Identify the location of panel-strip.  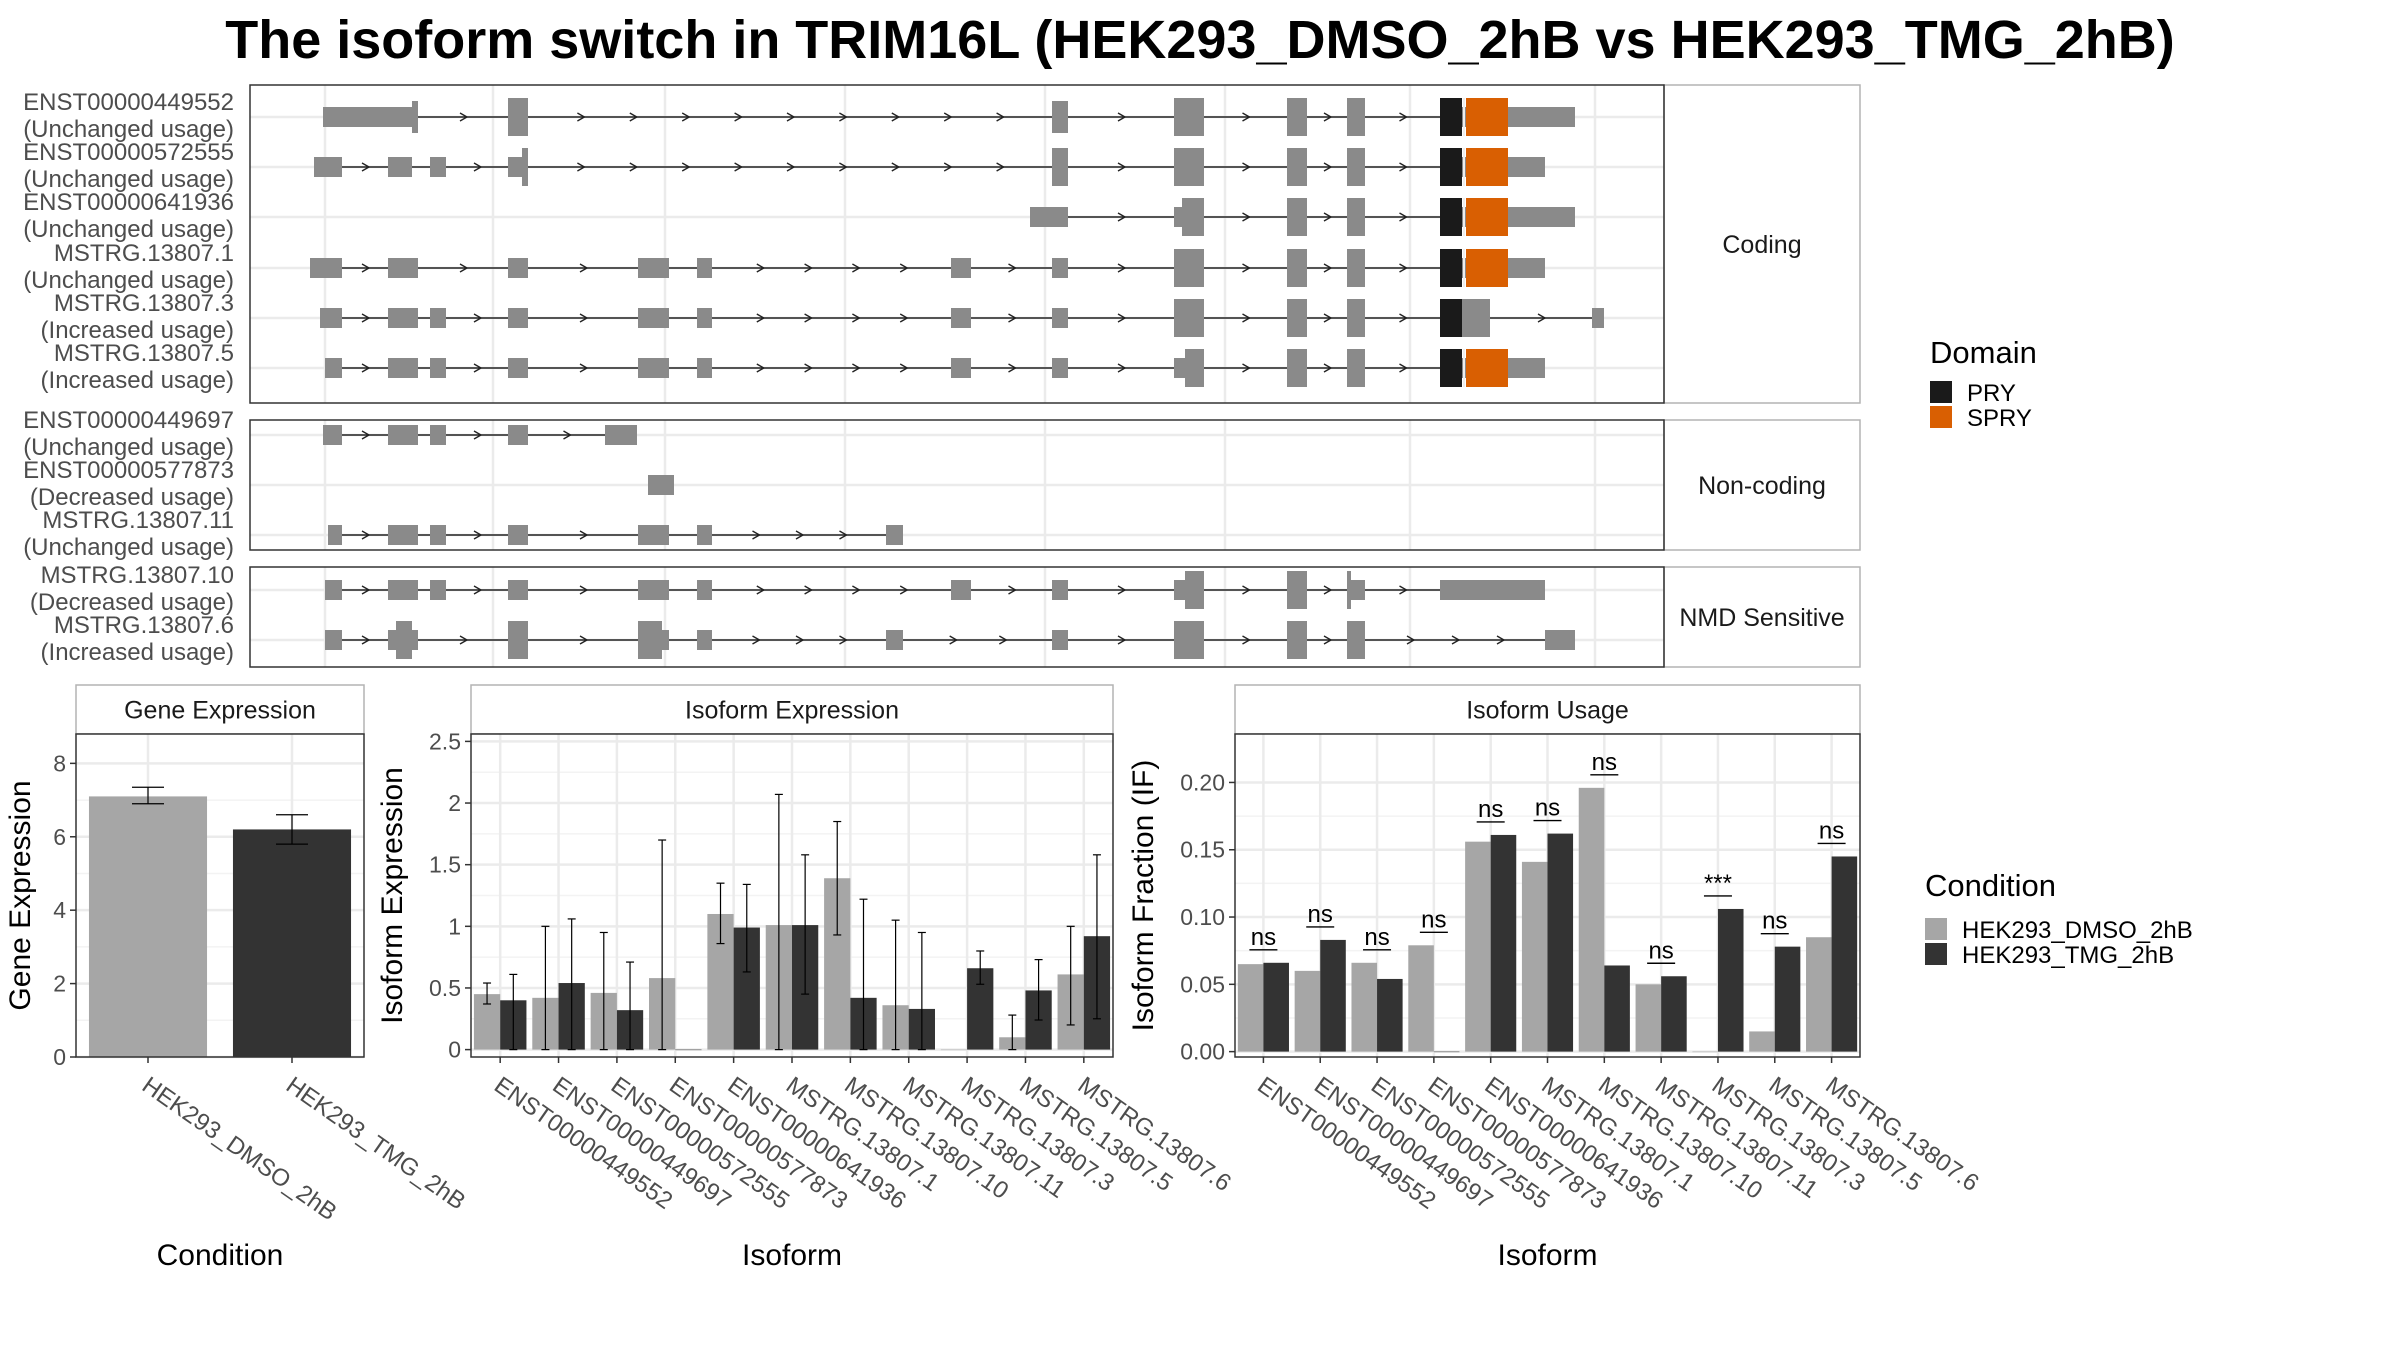
(792, 709).